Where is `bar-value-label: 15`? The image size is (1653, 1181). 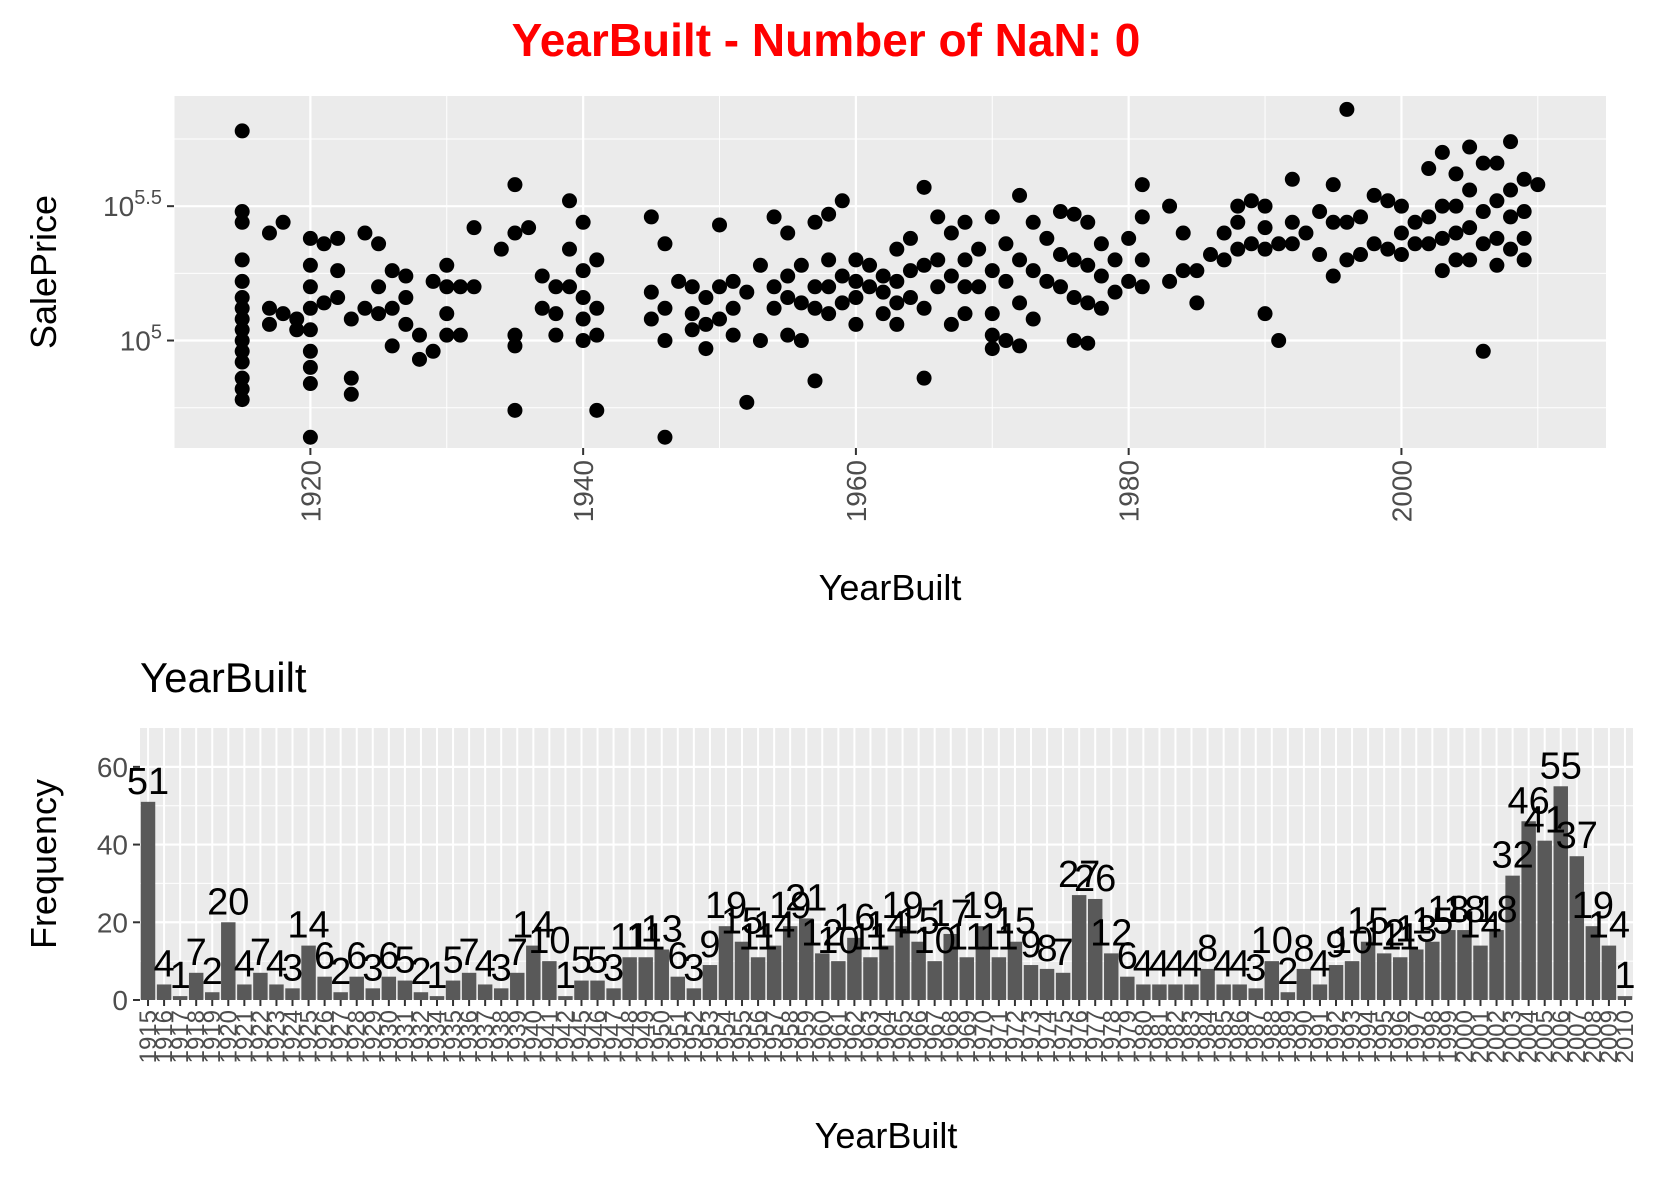
bar-value-label: 15 is located at coordinates (1368, 922).